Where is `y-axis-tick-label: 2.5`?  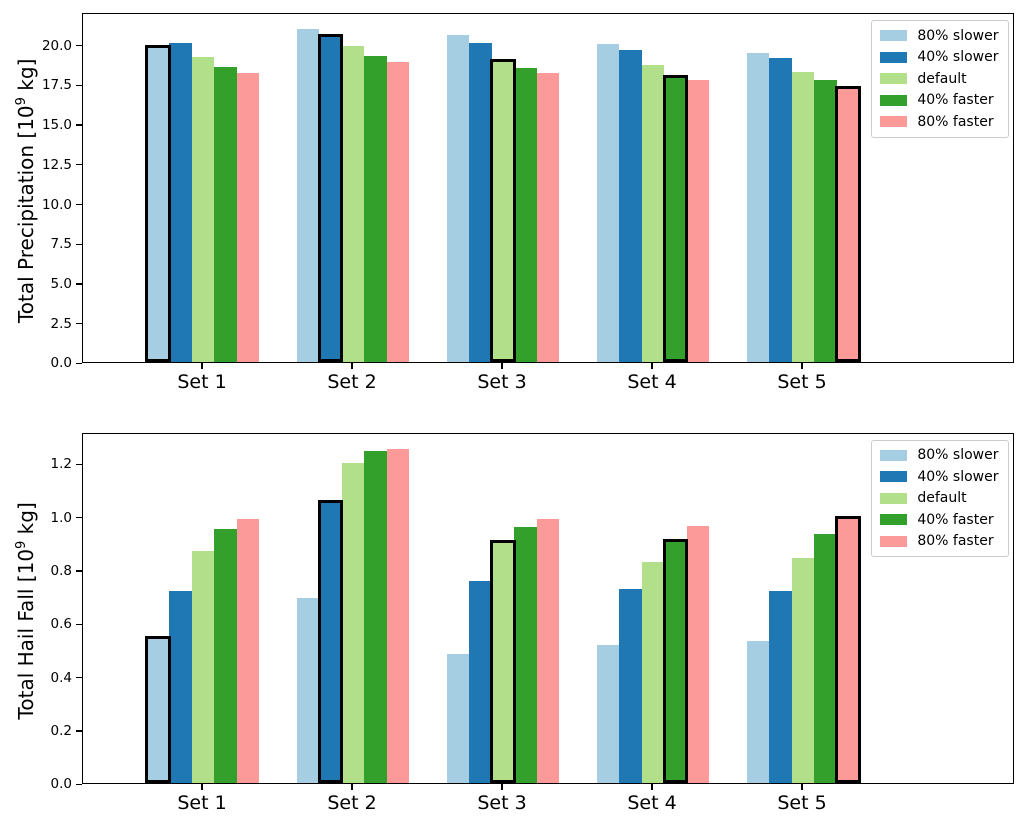 y-axis-tick-label: 2.5 is located at coordinates (61, 323).